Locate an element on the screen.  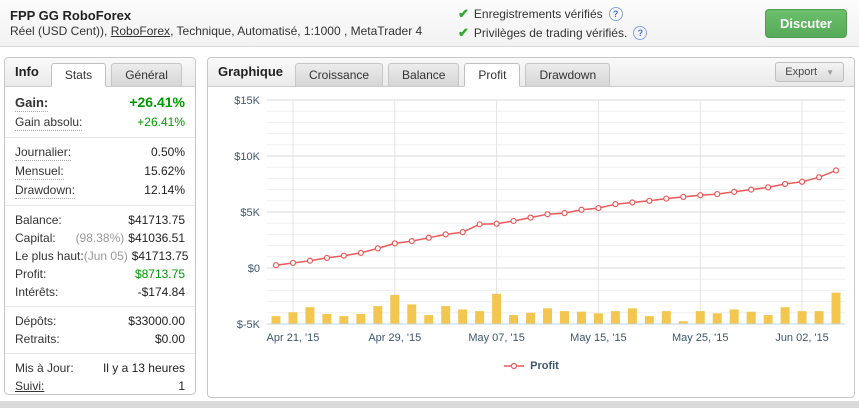
chart-tabs: Croissance Balance Profit Drawdown is located at coordinates (455, 75).